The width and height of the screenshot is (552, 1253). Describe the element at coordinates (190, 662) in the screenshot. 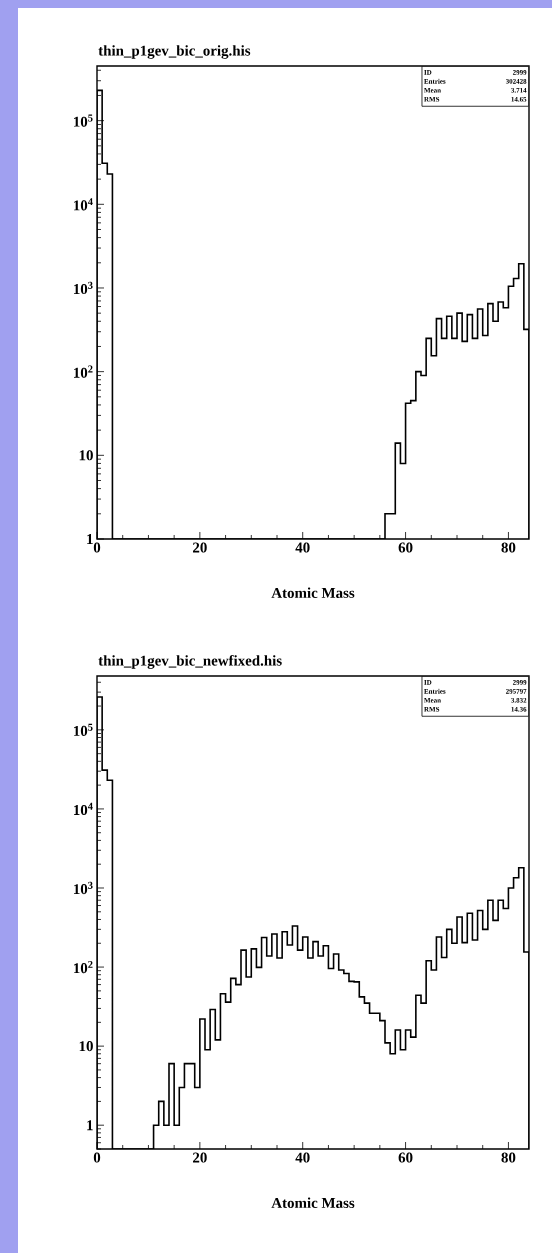

I see `chart-title: thin_p1gev_bic_newfixed.his` at that location.